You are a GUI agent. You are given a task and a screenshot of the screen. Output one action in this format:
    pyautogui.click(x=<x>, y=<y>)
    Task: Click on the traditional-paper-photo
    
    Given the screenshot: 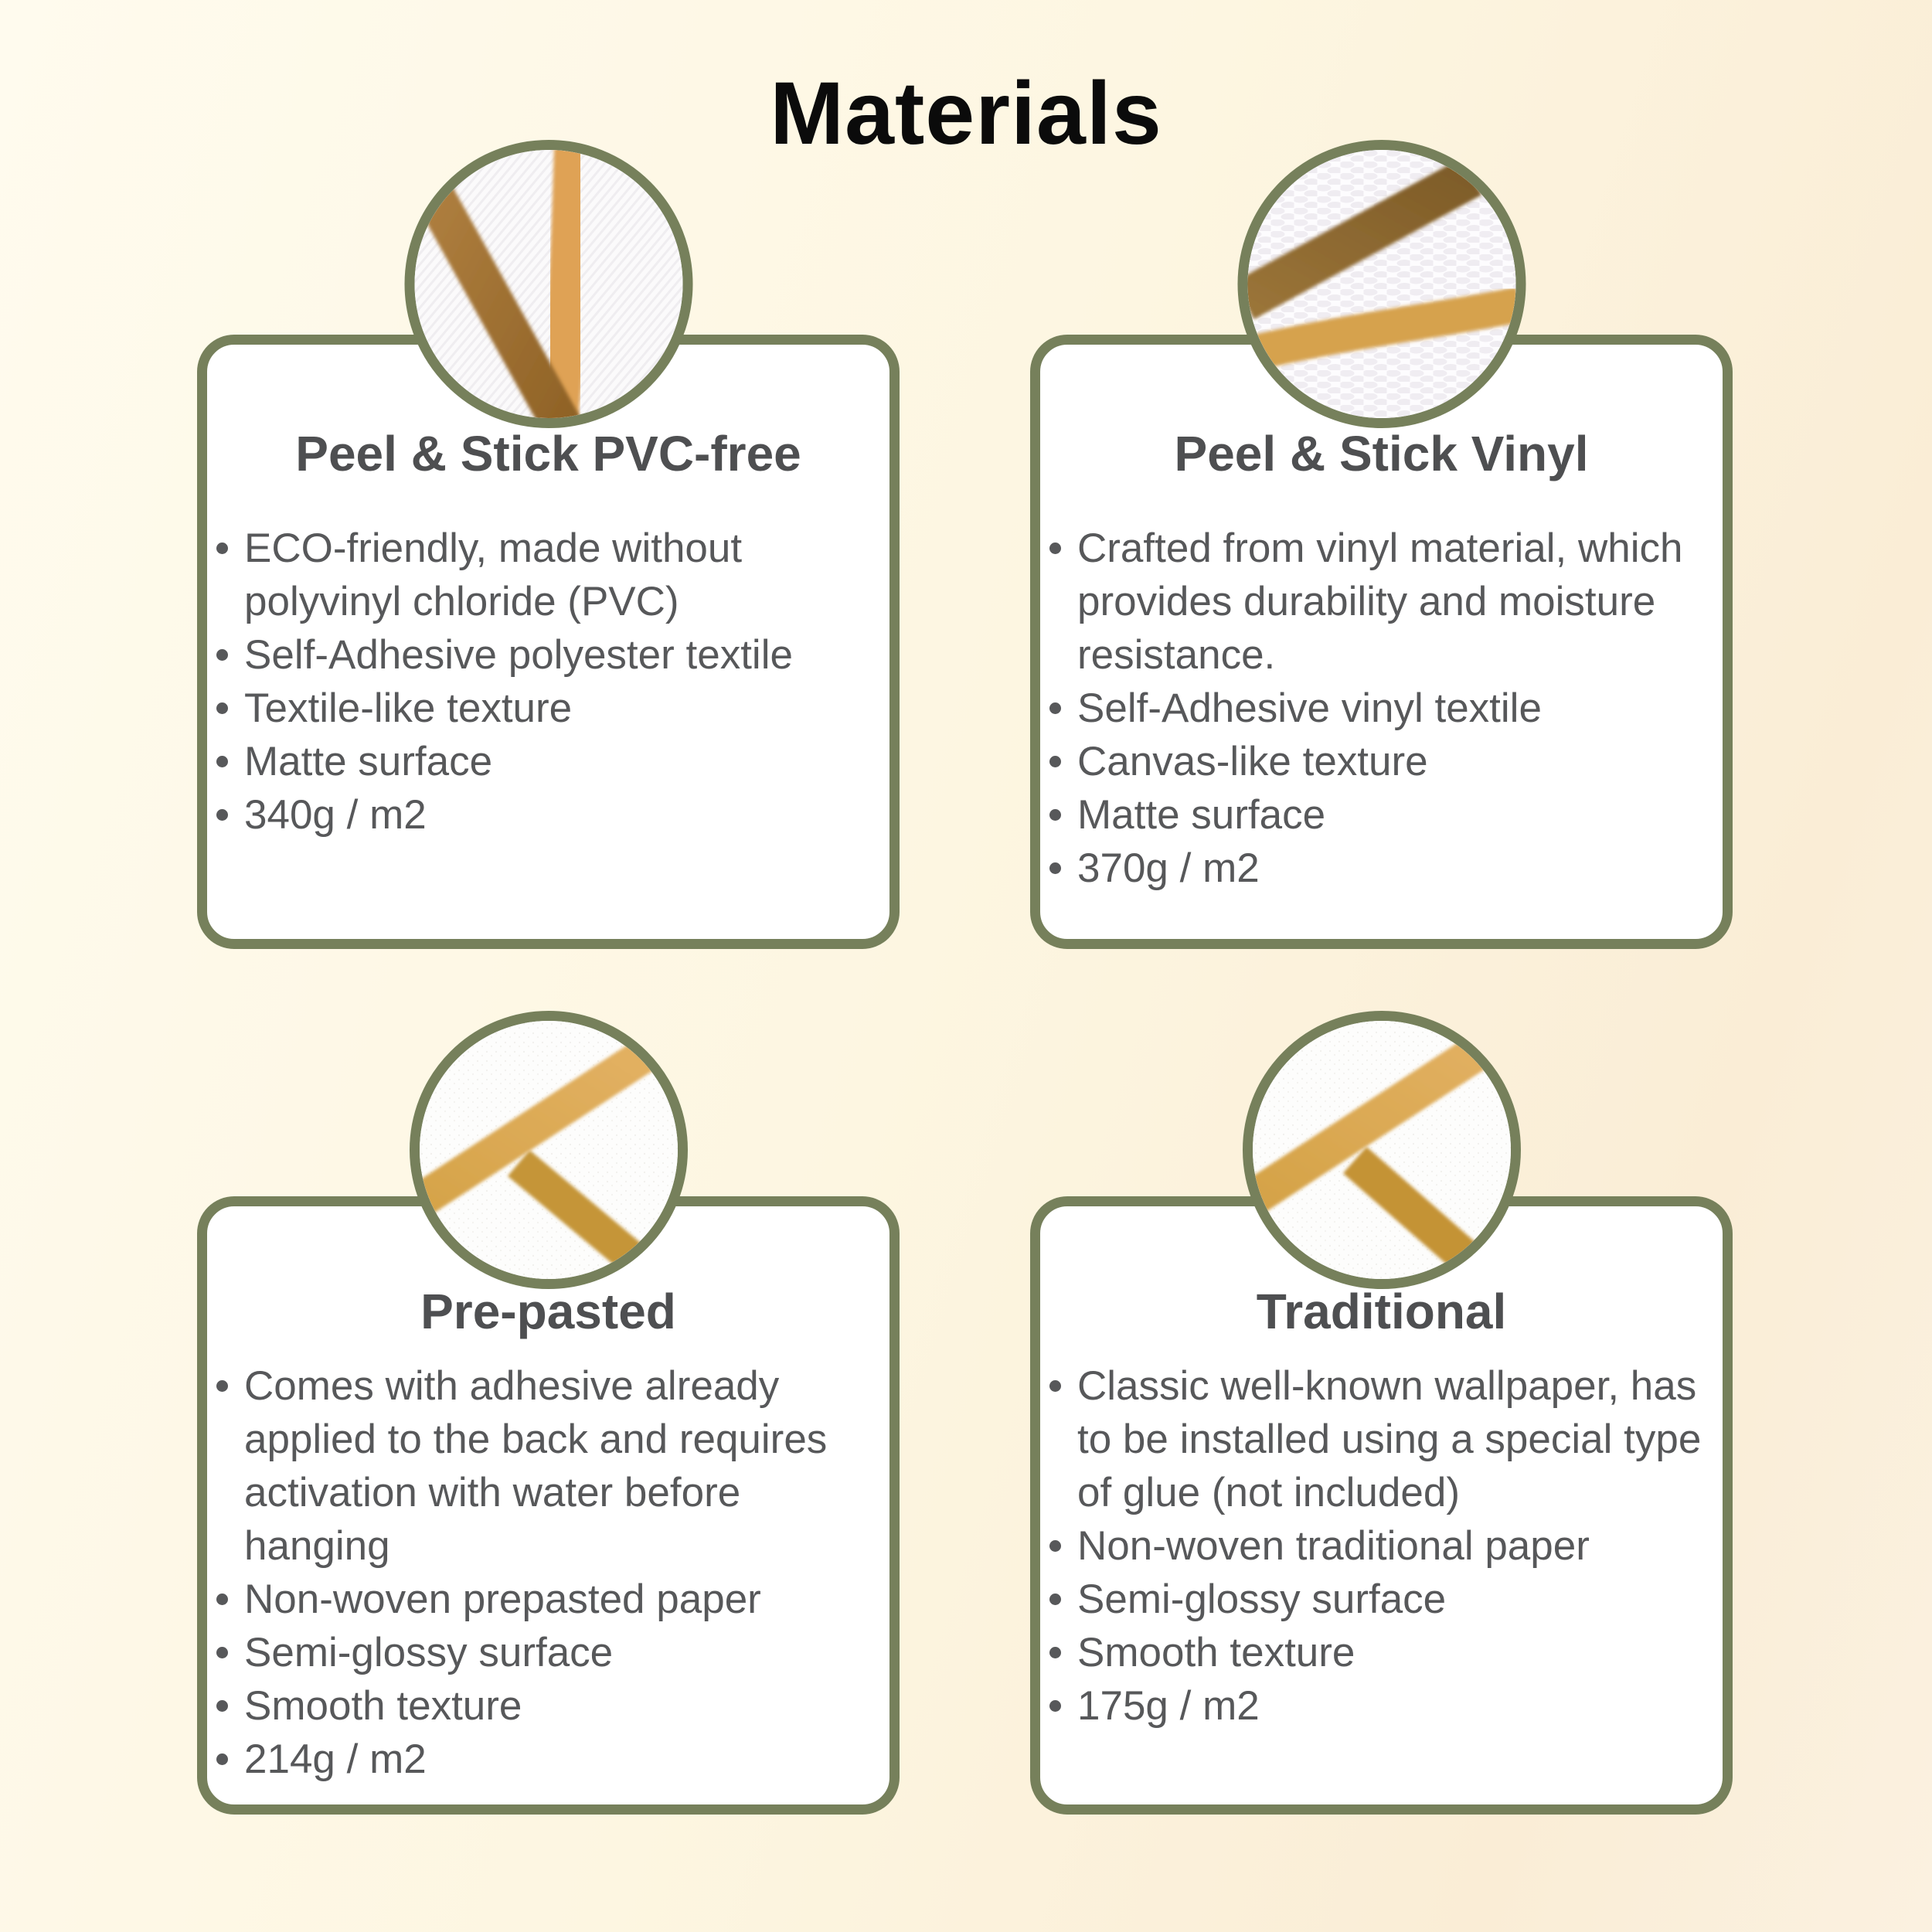 What is the action you would take?
    pyautogui.click(x=1382, y=1150)
    